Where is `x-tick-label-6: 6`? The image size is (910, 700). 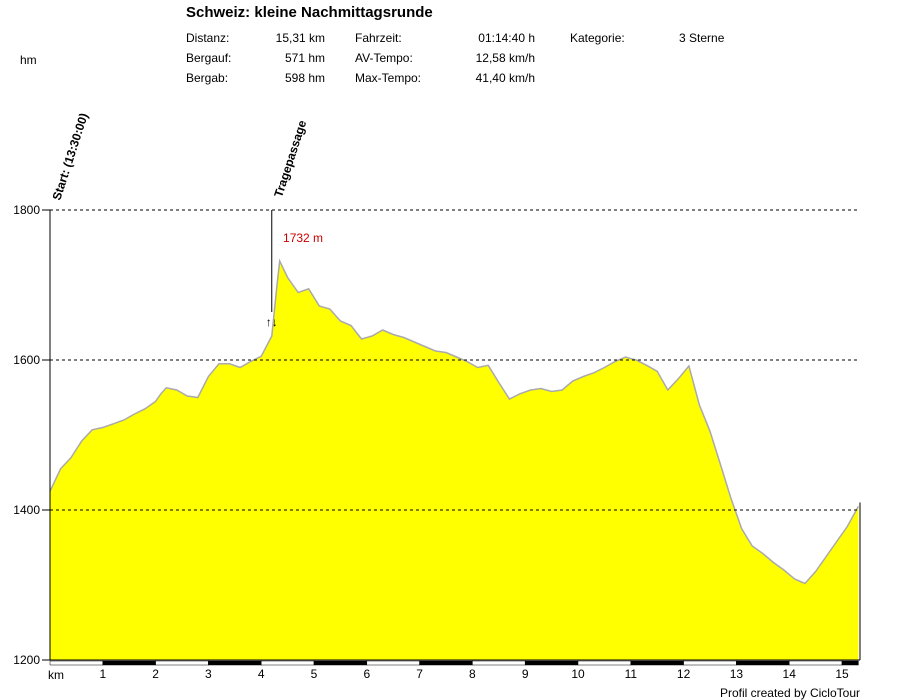 x-tick-label-6: 6 is located at coordinates (366, 674).